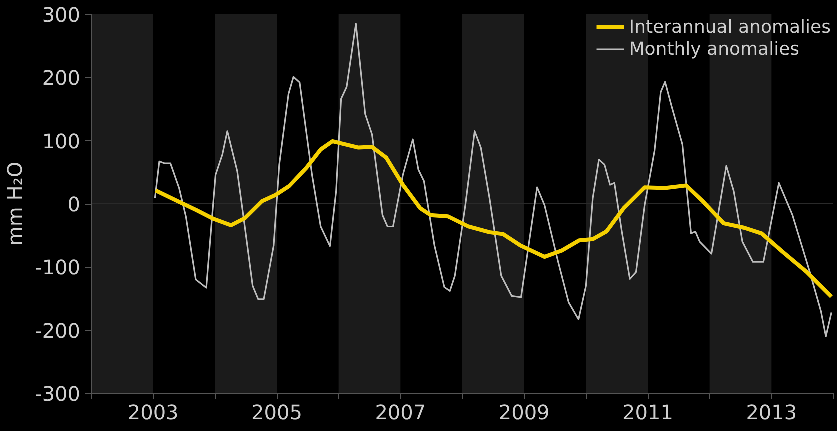  Describe the element at coordinates (74, 204) in the screenshot. I see `y-tick-label: 0` at that location.